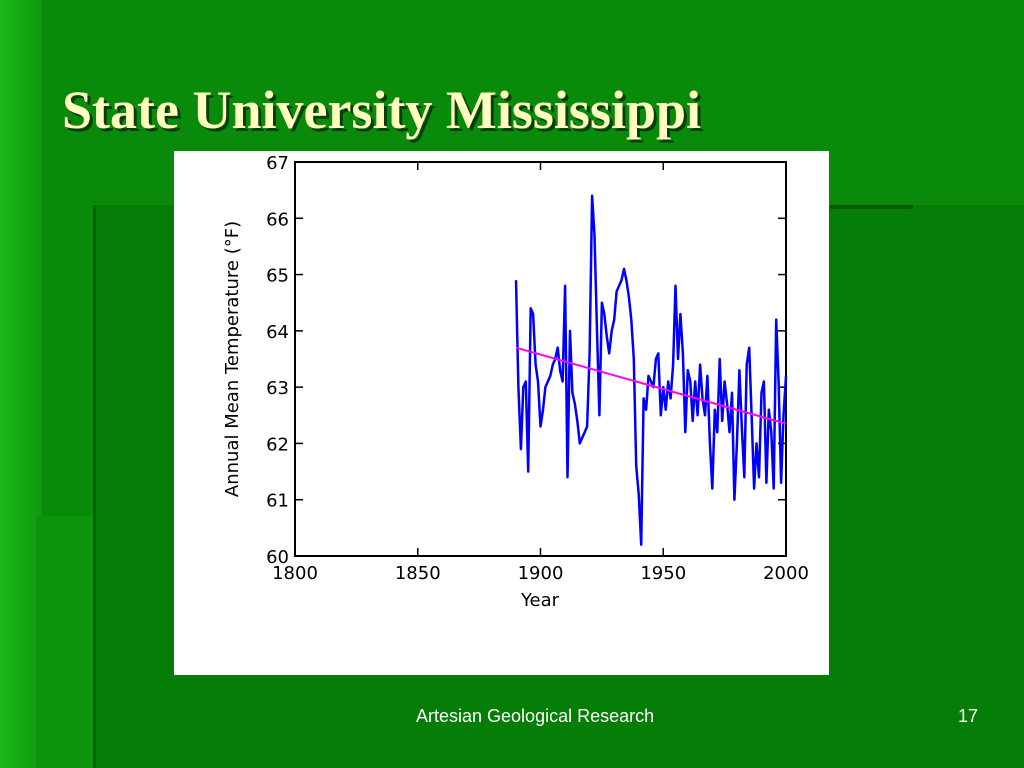  What do you see at coordinates (418, 573) in the screenshot?
I see `x-tick-label: 1850` at bounding box center [418, 573].